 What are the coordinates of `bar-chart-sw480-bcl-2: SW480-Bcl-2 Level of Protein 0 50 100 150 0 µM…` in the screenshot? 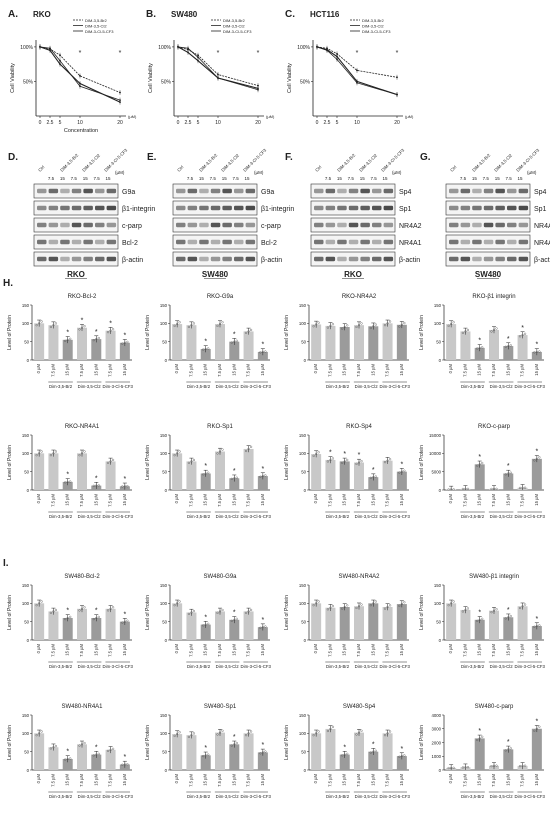 It's located at (70, 621).